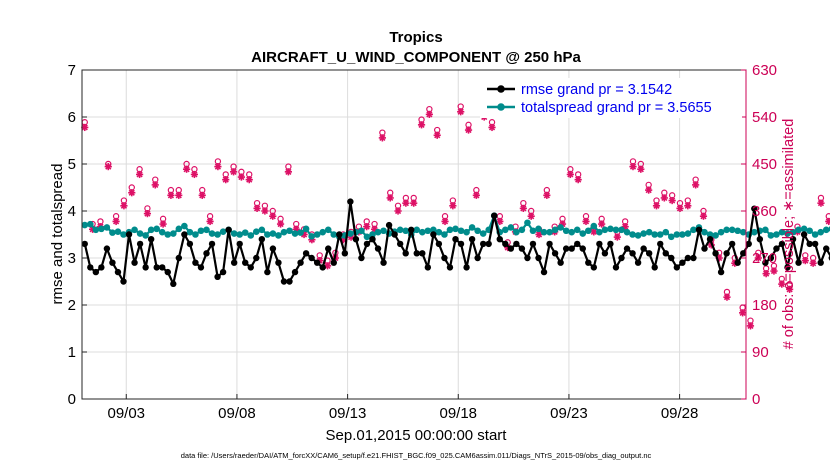  Describe the element at coordinates (72, 164) in the screenshot. I see `y-tick-left-label: 5` at that location.